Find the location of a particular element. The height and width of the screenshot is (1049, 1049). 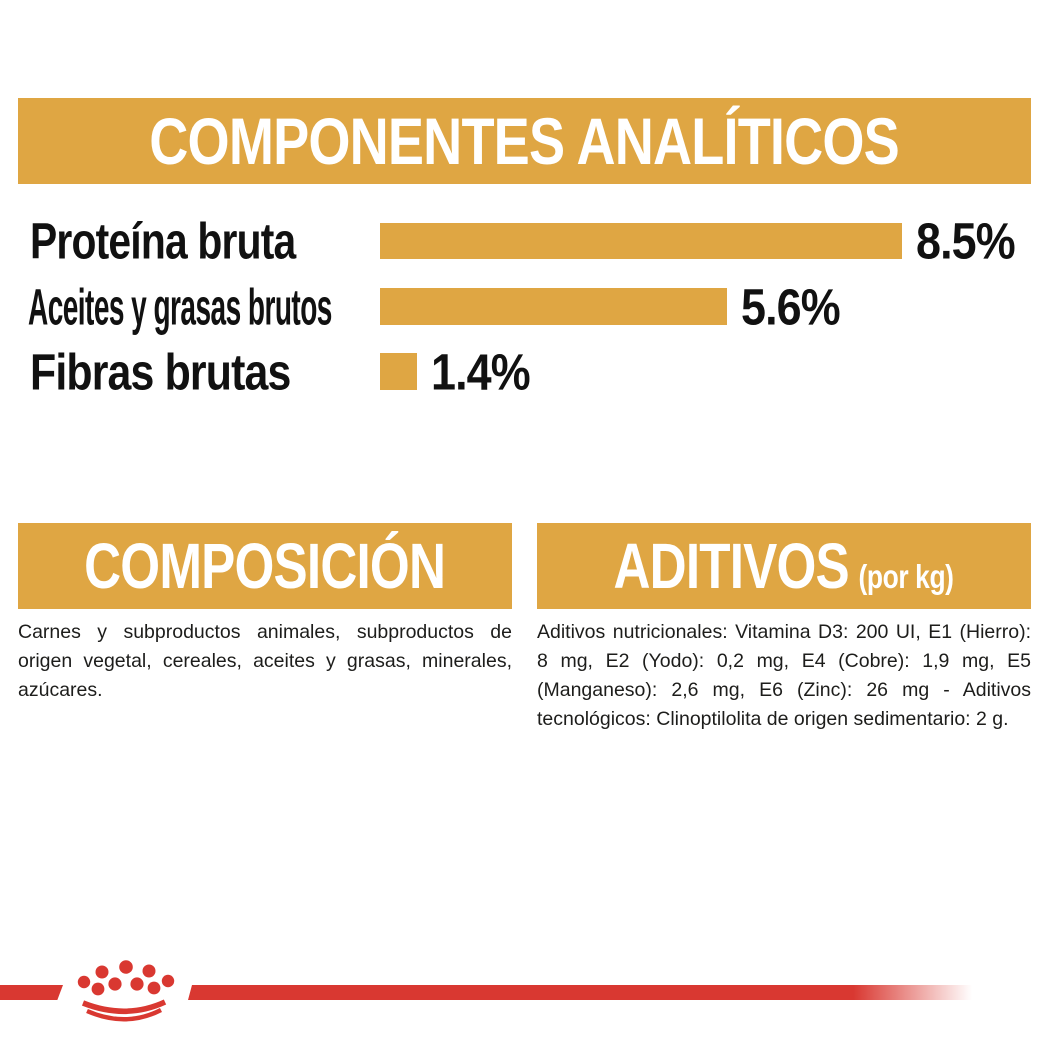

aditivos-title-suffix: (por kg) is located at coordinates (906, 576).